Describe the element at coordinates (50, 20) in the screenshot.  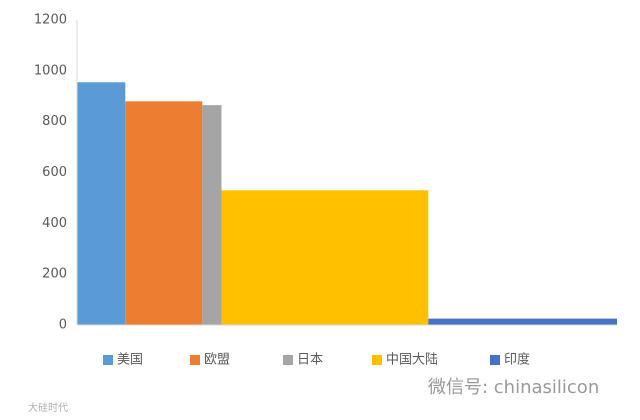
I see `y-tick-label: 1200` at that location.